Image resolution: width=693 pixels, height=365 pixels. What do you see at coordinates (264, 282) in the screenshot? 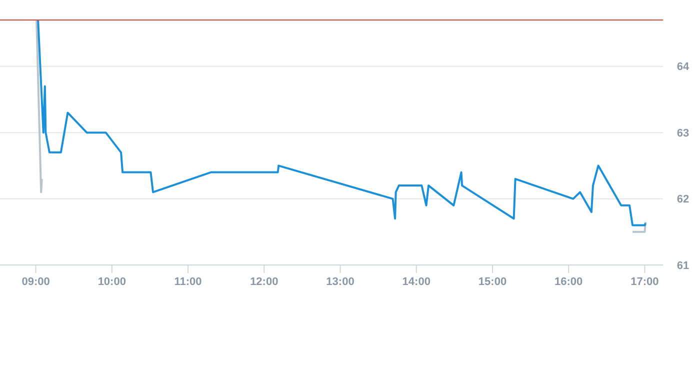
I see `x-tick-label: 12:00` at bounding box center [264, 282].